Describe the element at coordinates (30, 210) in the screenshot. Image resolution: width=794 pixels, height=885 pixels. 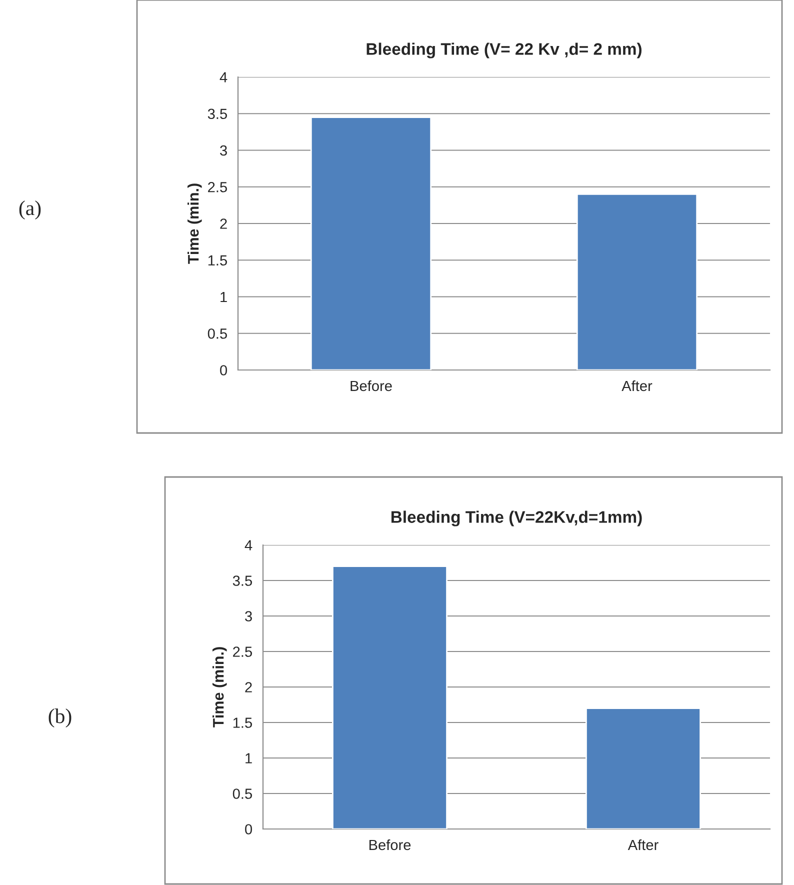
I see `text: (a)` at that location.